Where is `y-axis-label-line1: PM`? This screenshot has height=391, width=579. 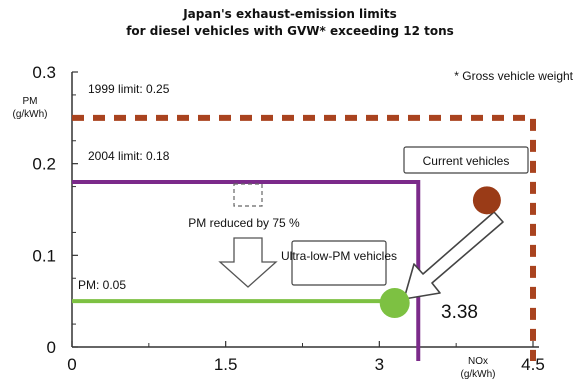 y-axis-label-line1: PM is located at coordinates (30, 101).